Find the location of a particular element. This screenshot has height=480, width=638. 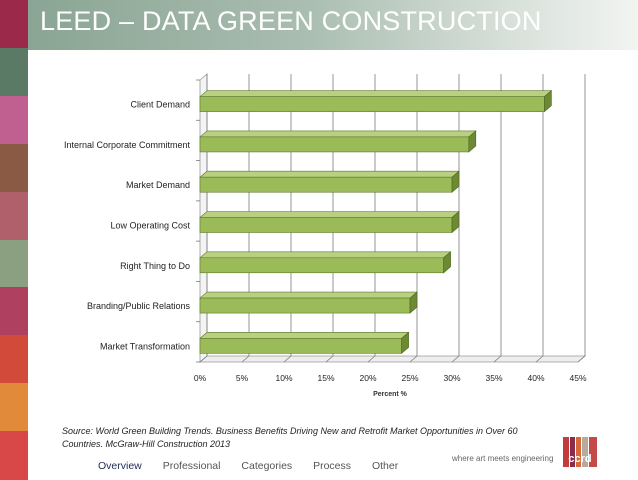

category-label: Internal Corporate Commitment is located at coordinates (127, 145).